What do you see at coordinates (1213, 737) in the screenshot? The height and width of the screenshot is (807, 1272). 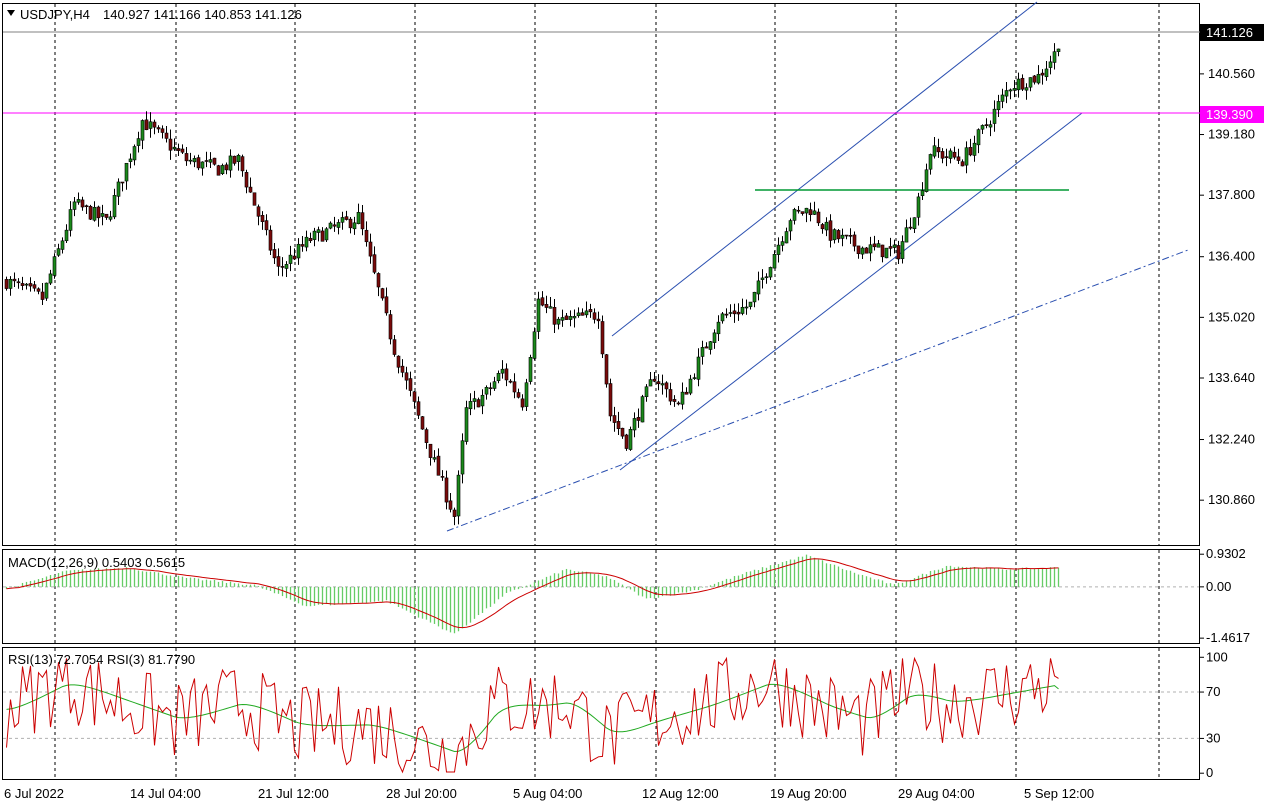 I see `rsi-tick-label: 30` at bounding box center [1213, 737].